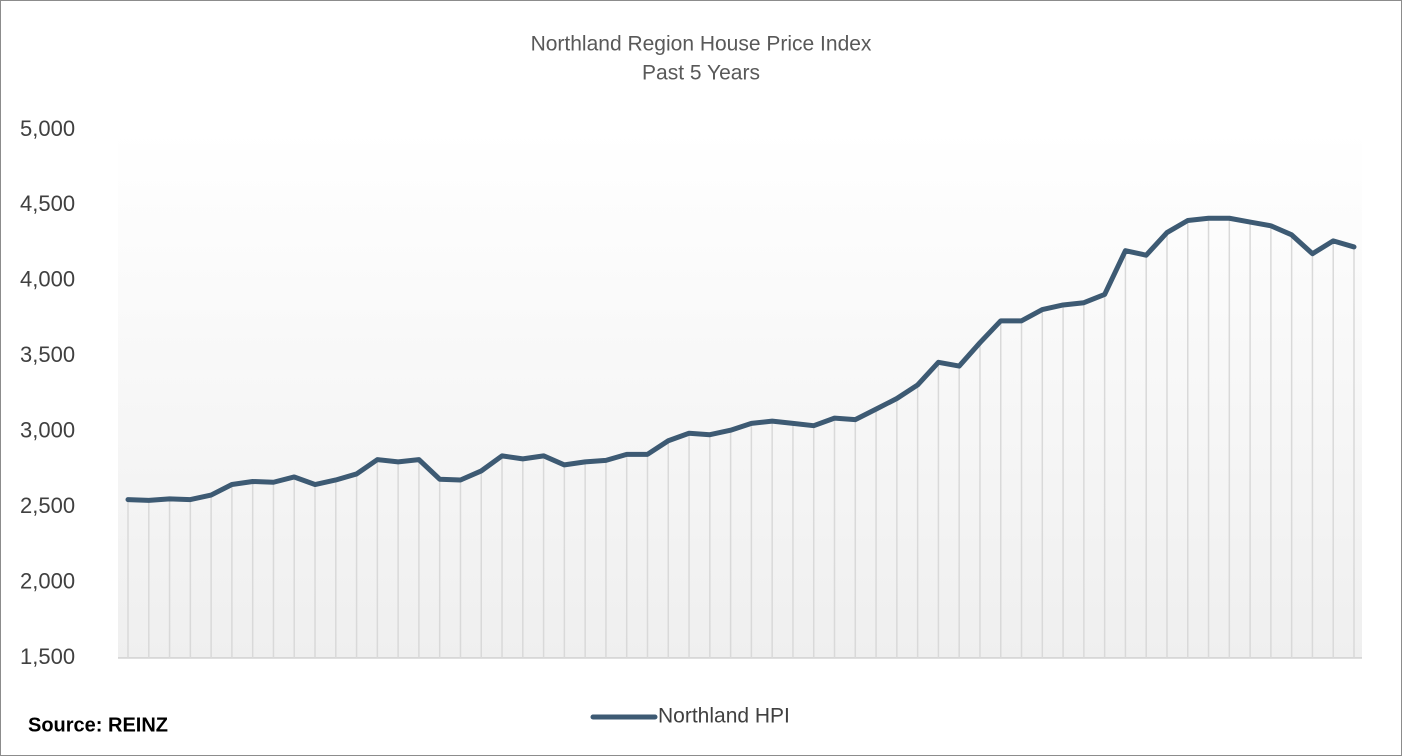 This screenshot has height=756, width=1402. What do you see at coordinates (47, 279) in the screenshot?
I see `y-tick-label: 4,000` at bounding box center [47, 279].